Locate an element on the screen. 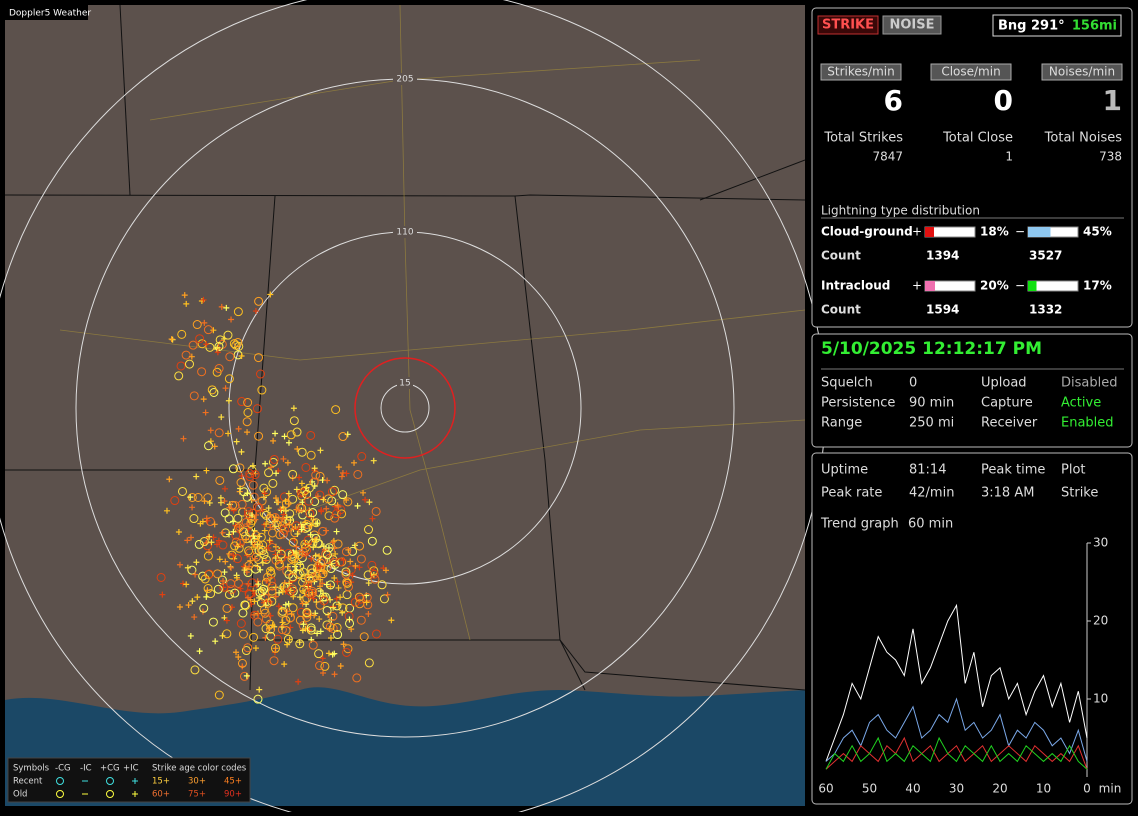  noise-button is located at coordinates (912, 25).